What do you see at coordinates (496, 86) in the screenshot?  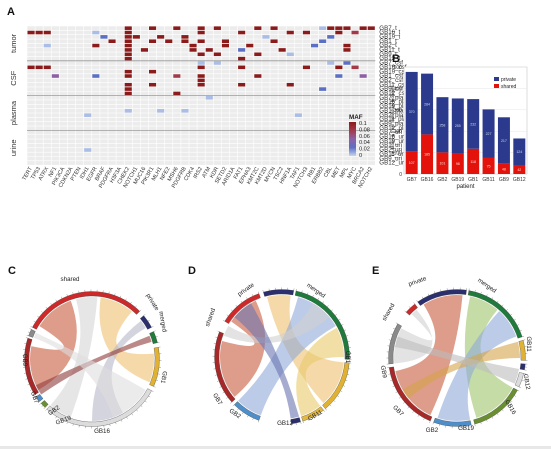 I see `legend-swatch-shared` at bounding box center [496, 86].